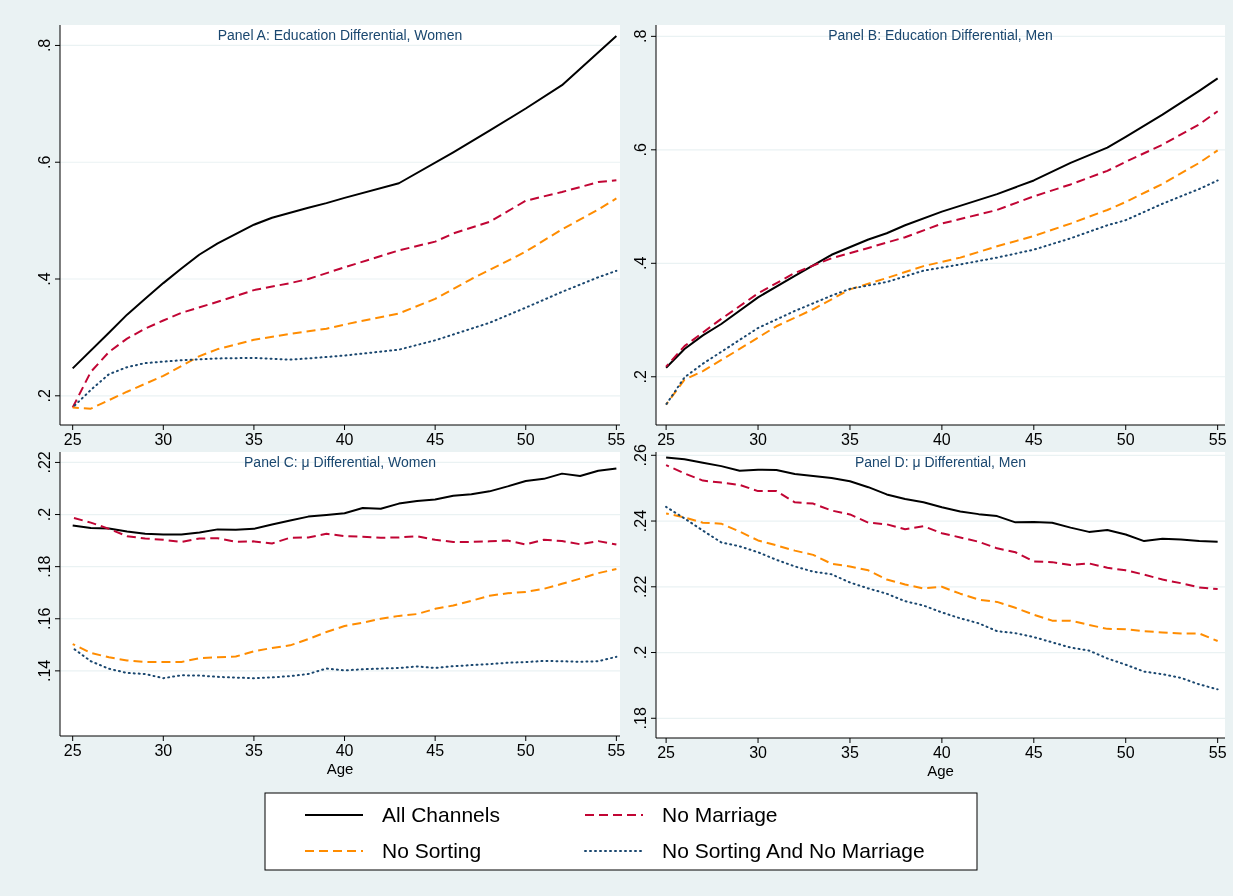  Describe the element at coordinates (441, 814) in the screenshot. I see `legend-label: All Channels` at that location.